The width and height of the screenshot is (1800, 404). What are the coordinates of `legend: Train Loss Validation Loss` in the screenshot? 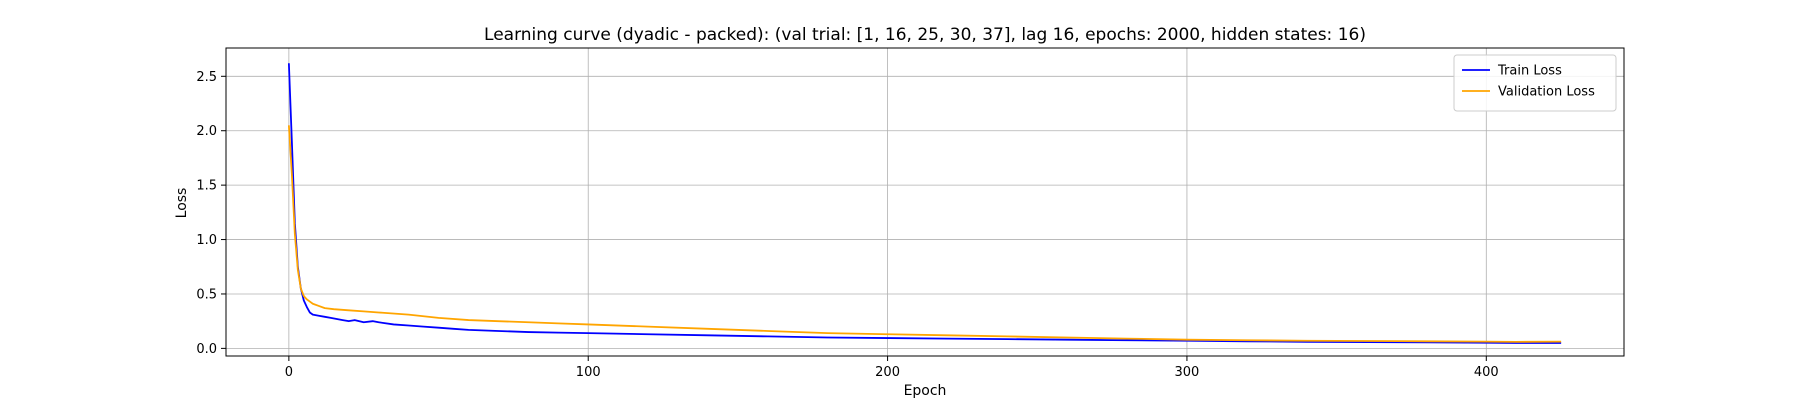 It's located at (1535, 83).